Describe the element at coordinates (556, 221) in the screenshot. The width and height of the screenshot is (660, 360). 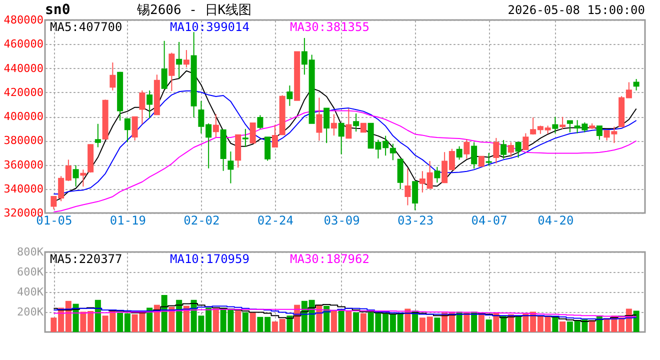
I see `x-tick-label: 04-20` at that location.